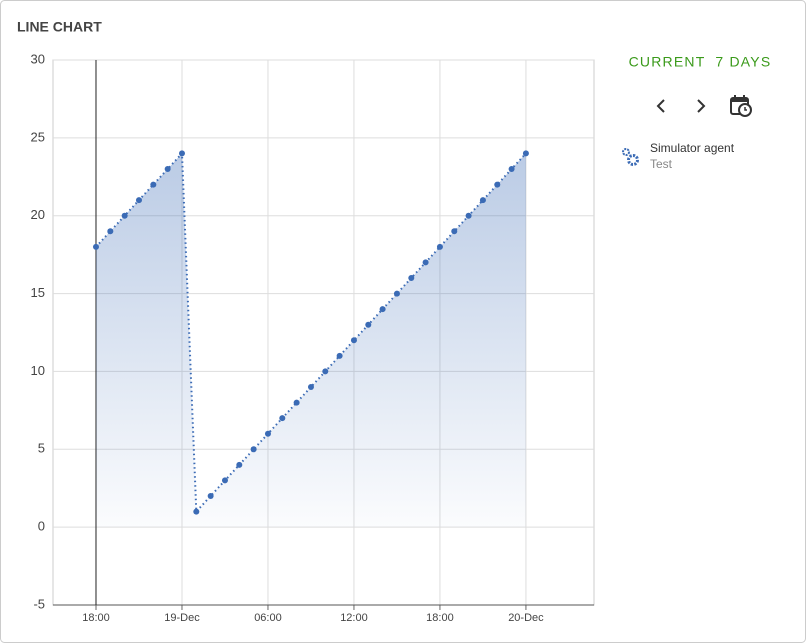  Describe the element at coordinates (38, 370) in the screenshot. I see `y-tick-label: 10` at that location.